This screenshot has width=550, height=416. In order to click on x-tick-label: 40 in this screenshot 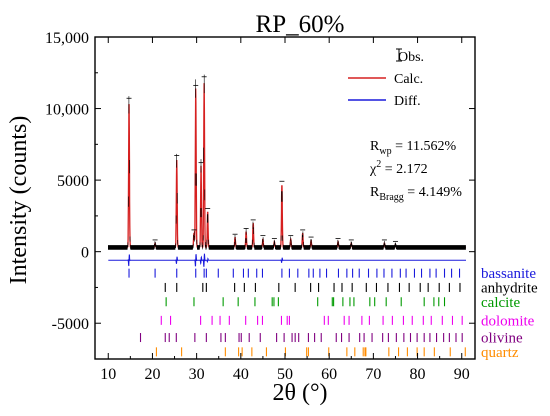, I will do `click(241, 374)`.